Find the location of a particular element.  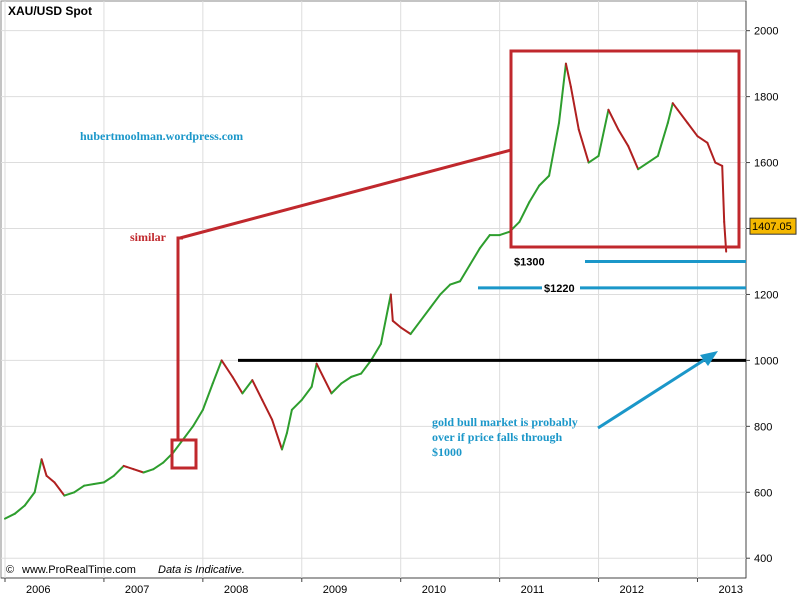

similar-small-box is located at coordinates (184, 454).